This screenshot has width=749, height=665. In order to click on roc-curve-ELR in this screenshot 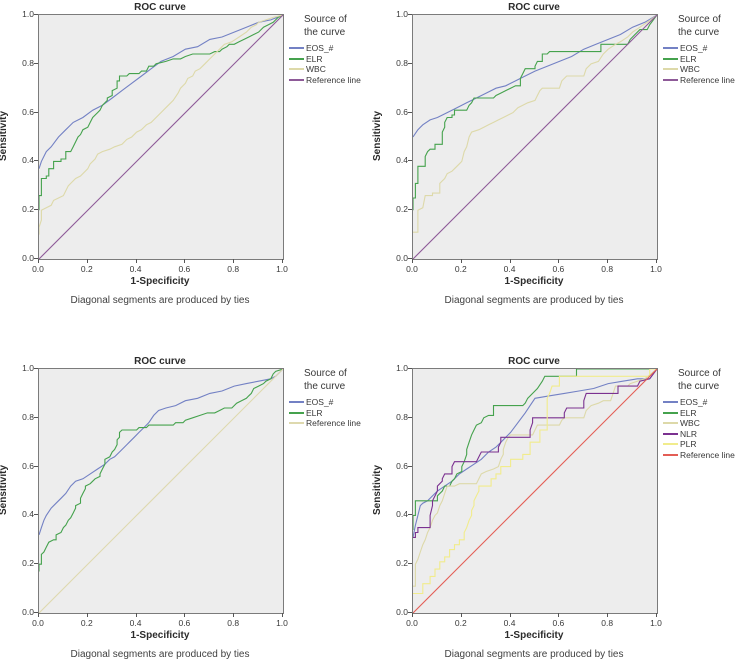, I will do `click(161, 470)`.